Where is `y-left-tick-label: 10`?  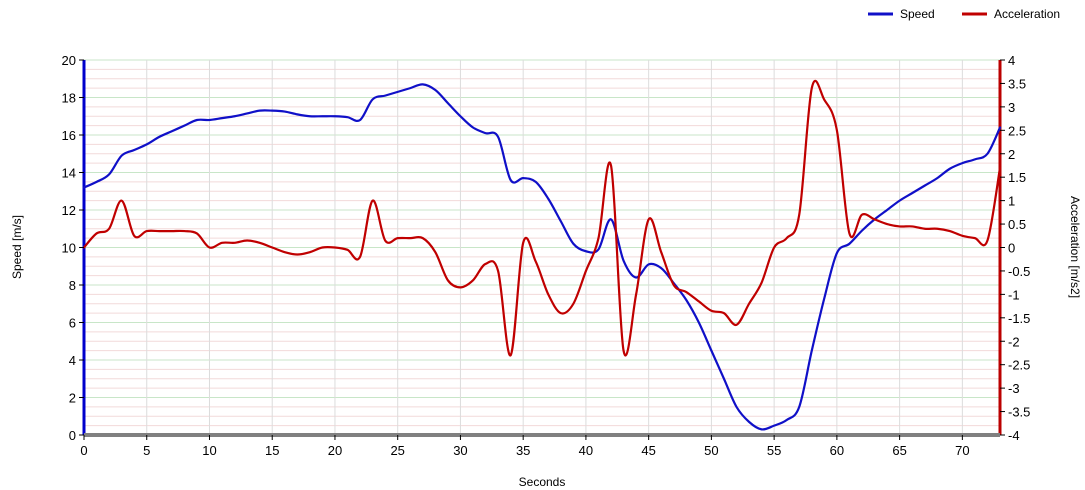
y-left-tick-label: 10 is located at coordinates (69, 248).